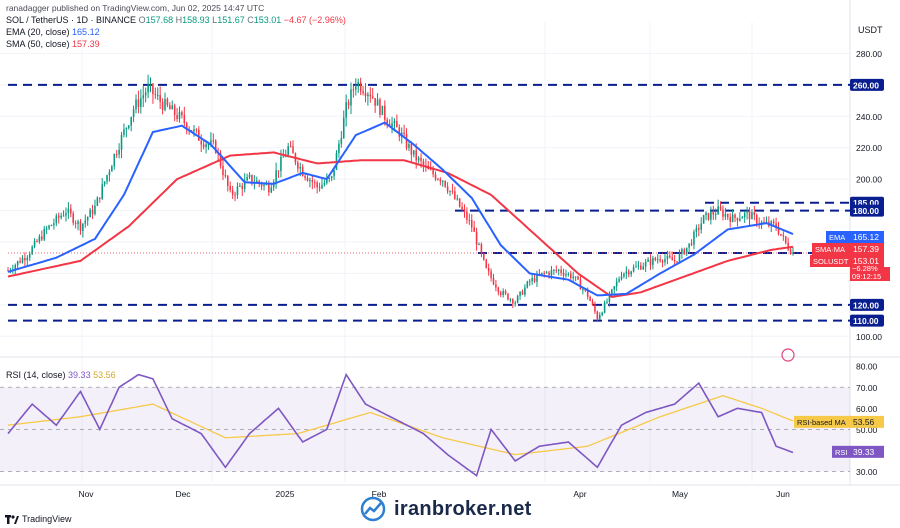 Image resolution: width=900 pixels, height=528 pixels. I want to click on rsi-value-bg, so click(867, 451).